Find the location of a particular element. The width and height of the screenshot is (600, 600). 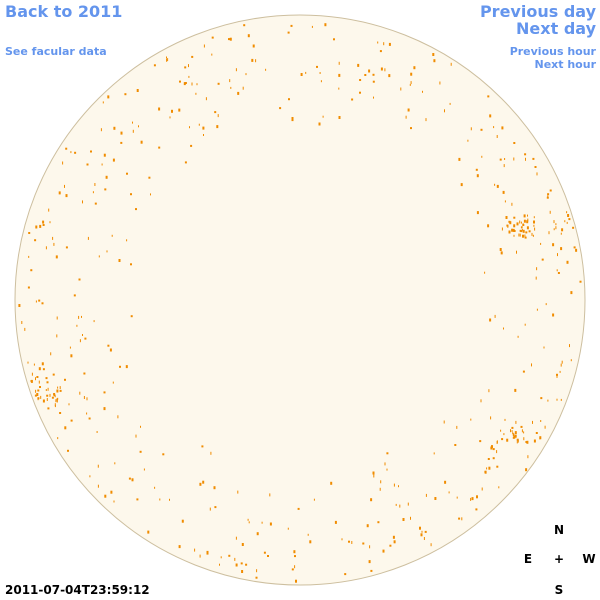

back-link: Back to 2011 is located at coordinates (64, 11).